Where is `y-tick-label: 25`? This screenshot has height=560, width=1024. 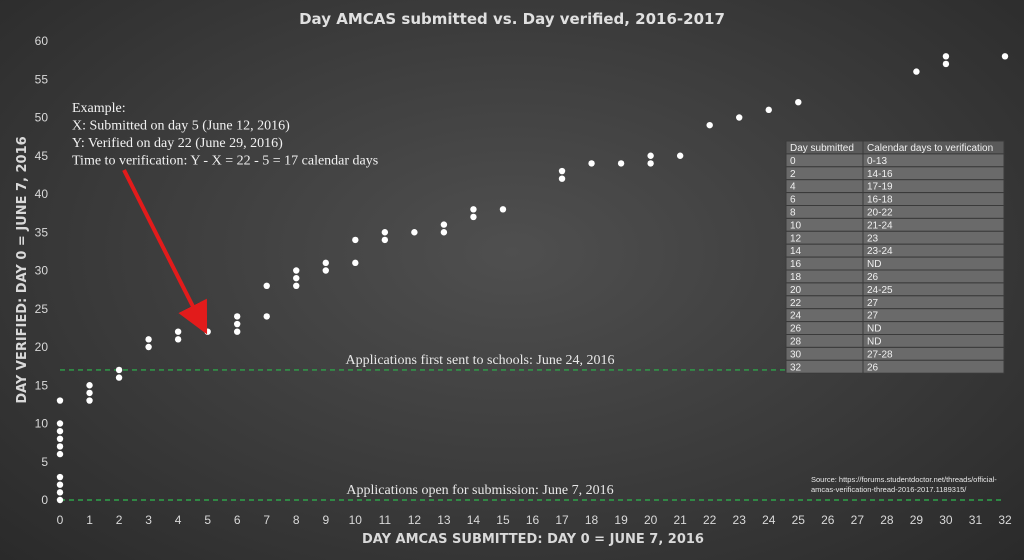 y-tick-label: 25 is located at coordinates (42, 309).